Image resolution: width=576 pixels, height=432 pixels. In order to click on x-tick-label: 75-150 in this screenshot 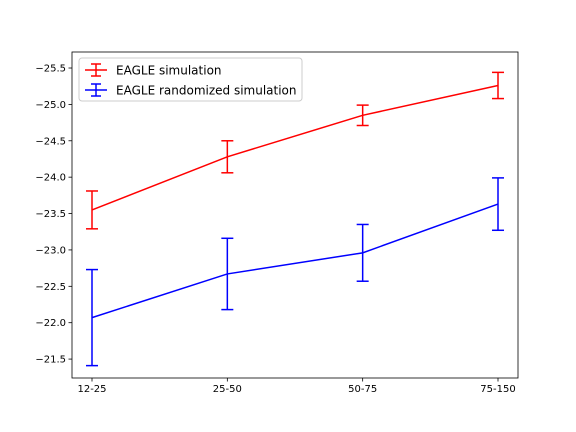, I will do `click(497, 389)`.